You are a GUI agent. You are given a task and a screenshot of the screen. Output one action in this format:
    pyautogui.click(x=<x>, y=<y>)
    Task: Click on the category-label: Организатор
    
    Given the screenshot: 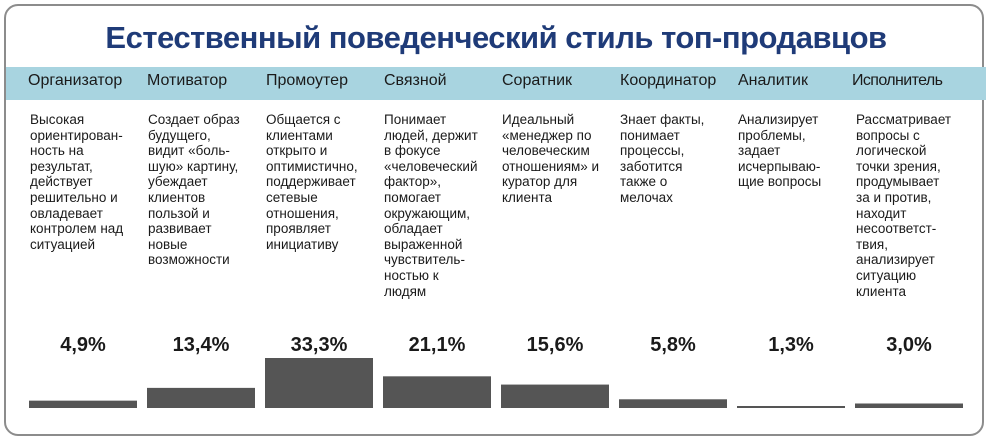 What is the action you would take?
    pyautogui.click(x=75, y=80)
    